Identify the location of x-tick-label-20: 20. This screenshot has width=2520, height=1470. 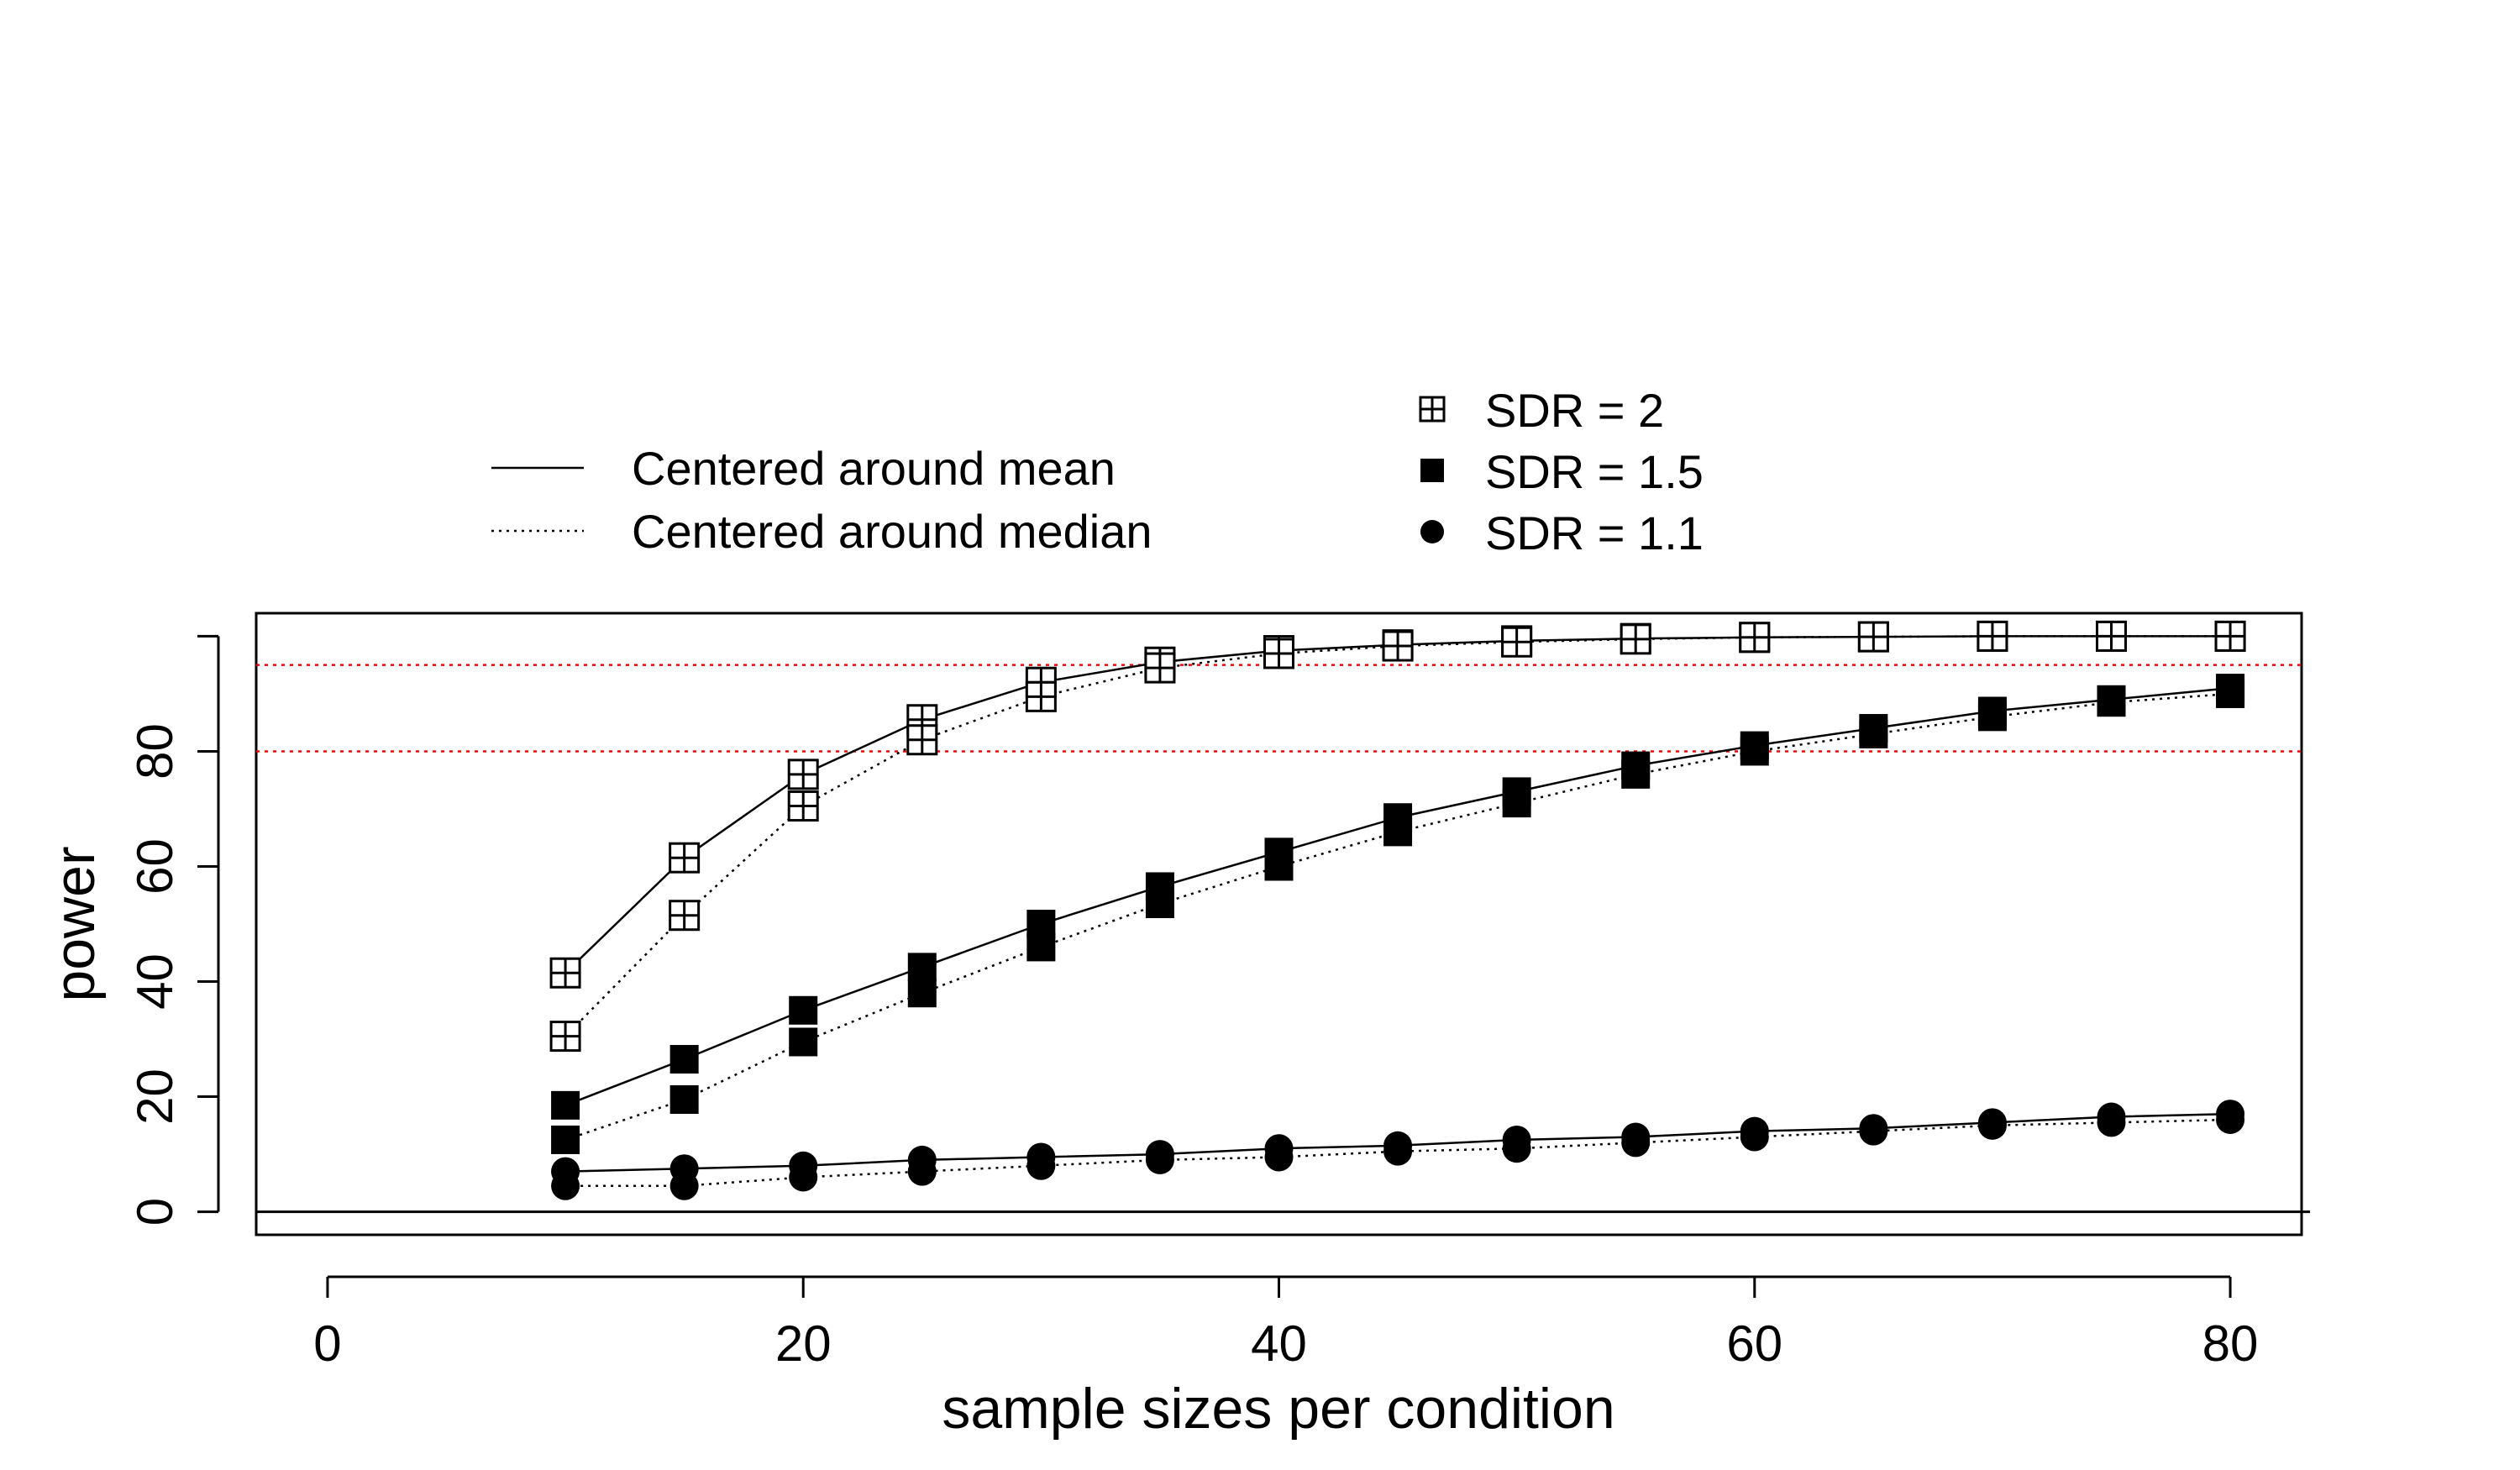
(803, 1343).